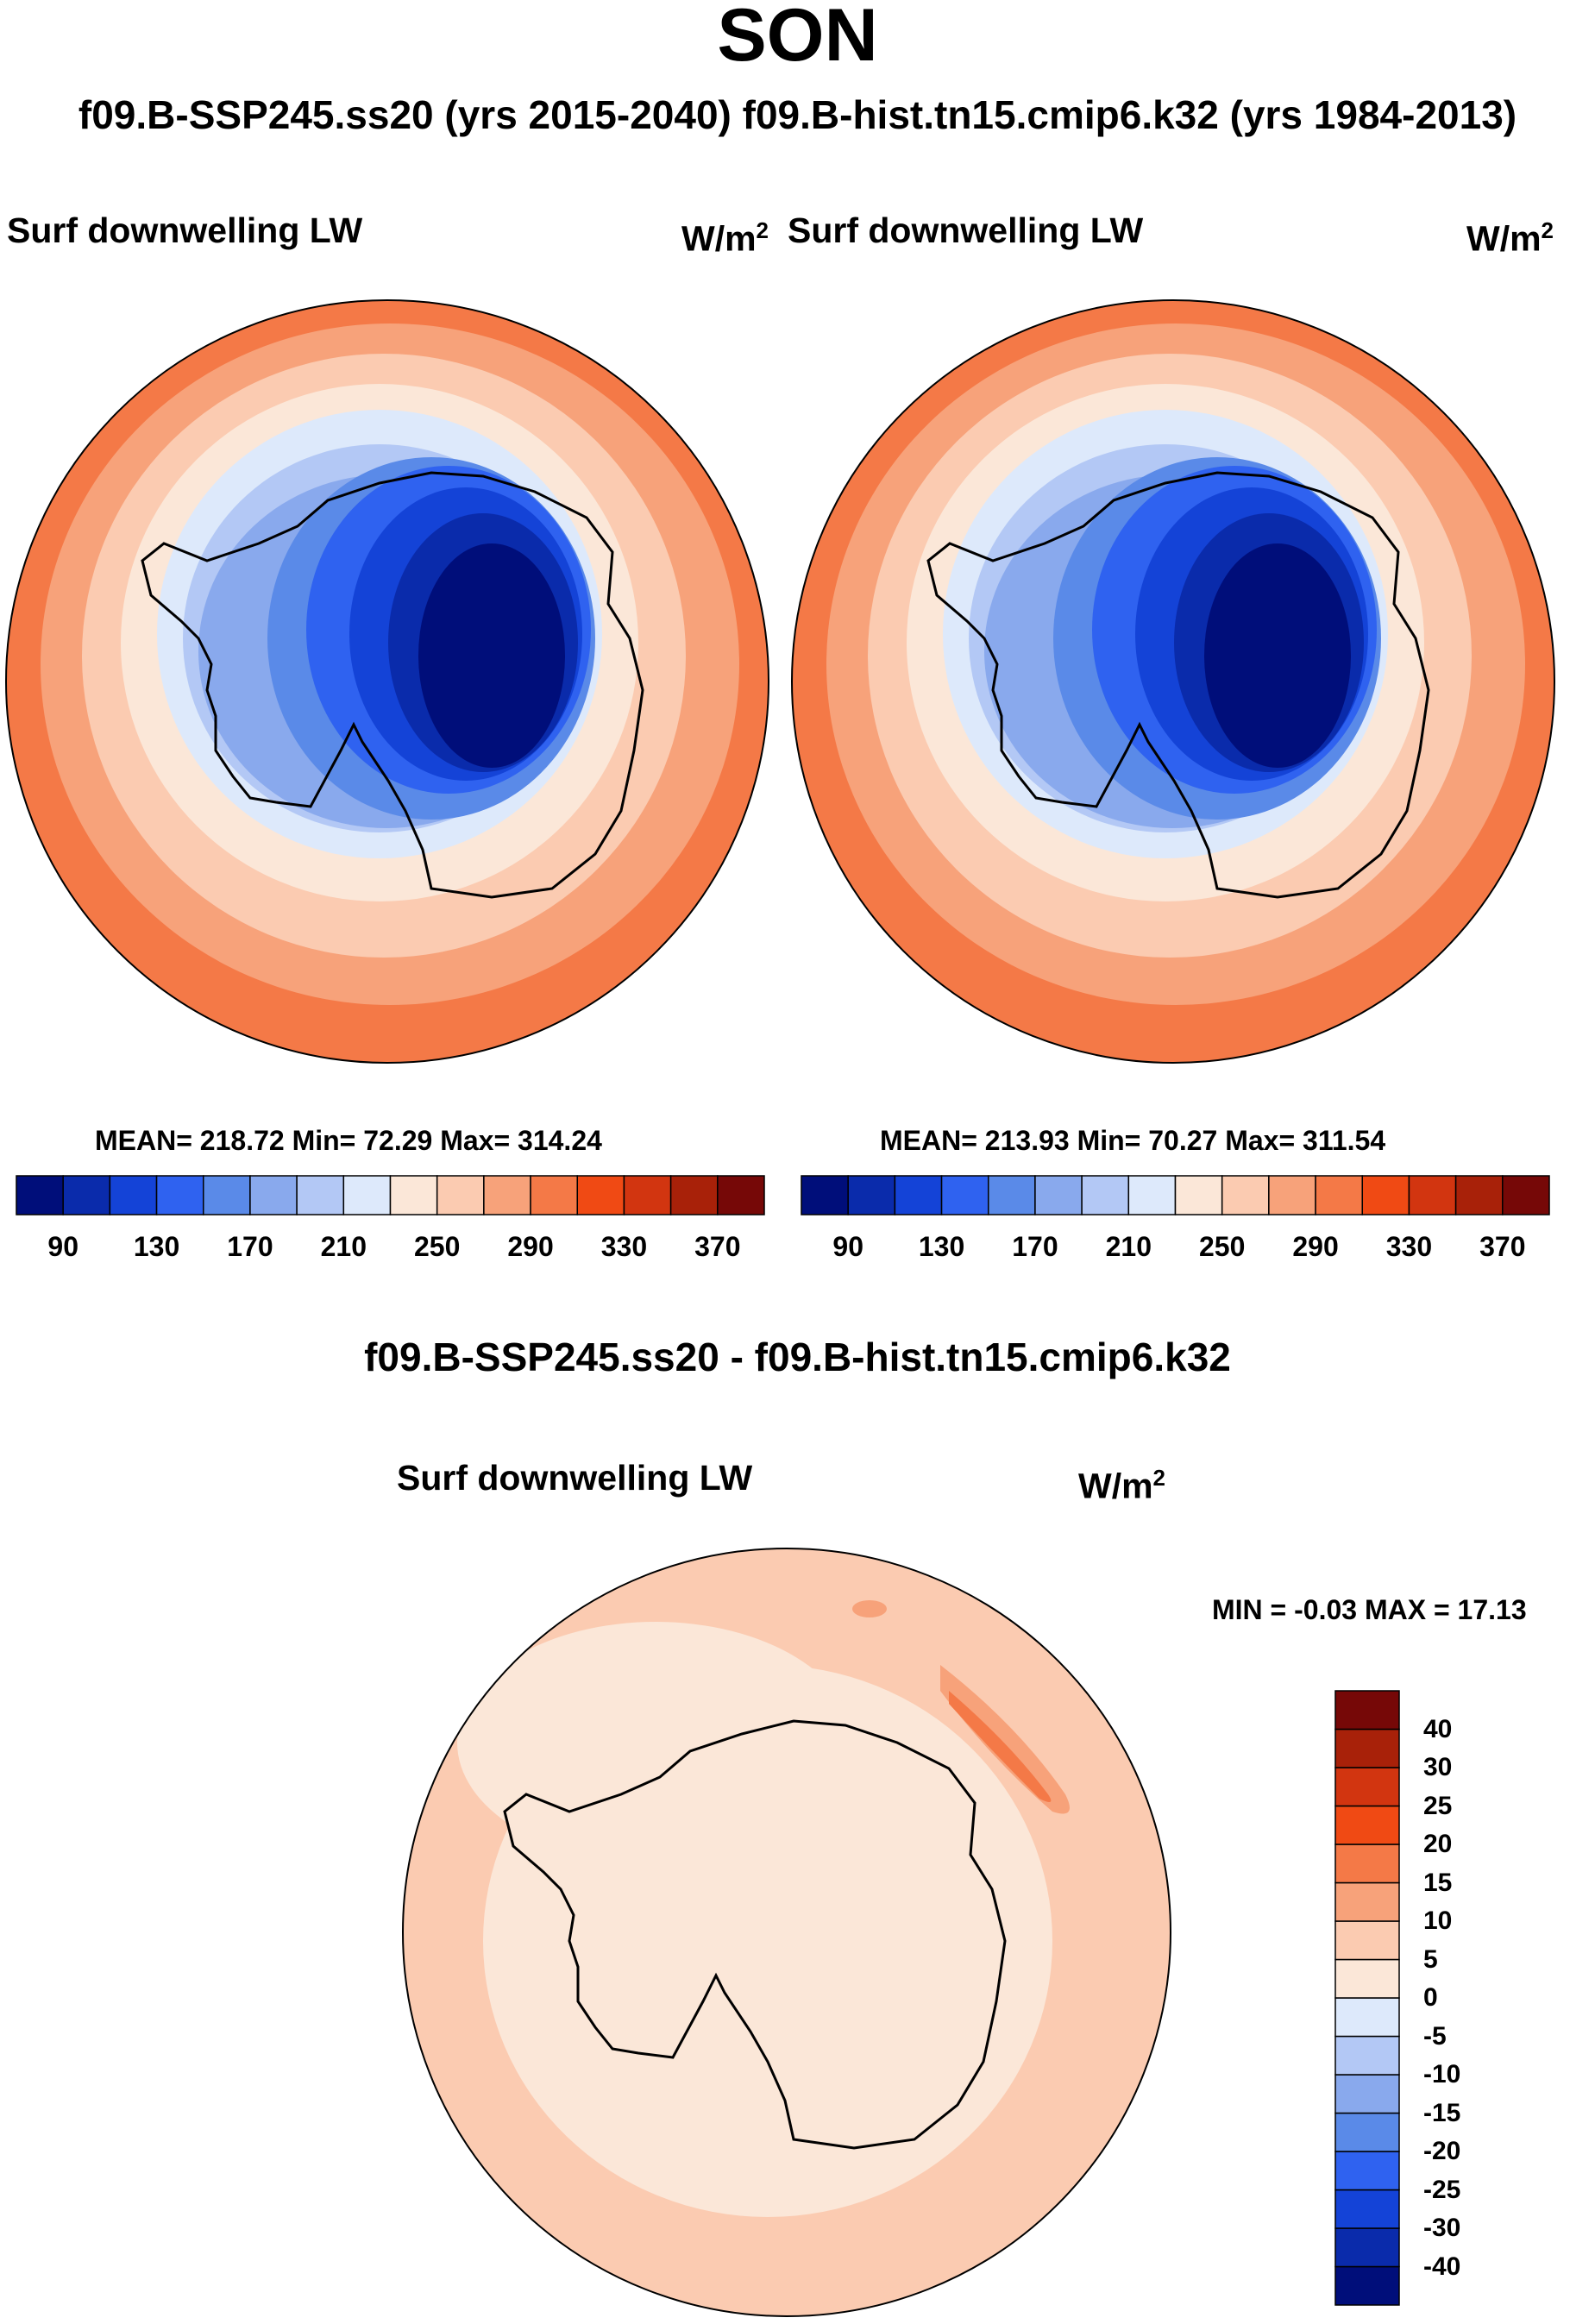  What do you see at coordinates (1442, 2267) in the screenshot?
I see `diff-colorbar-tick-label: -40` at bounding box center [1442, 2267].